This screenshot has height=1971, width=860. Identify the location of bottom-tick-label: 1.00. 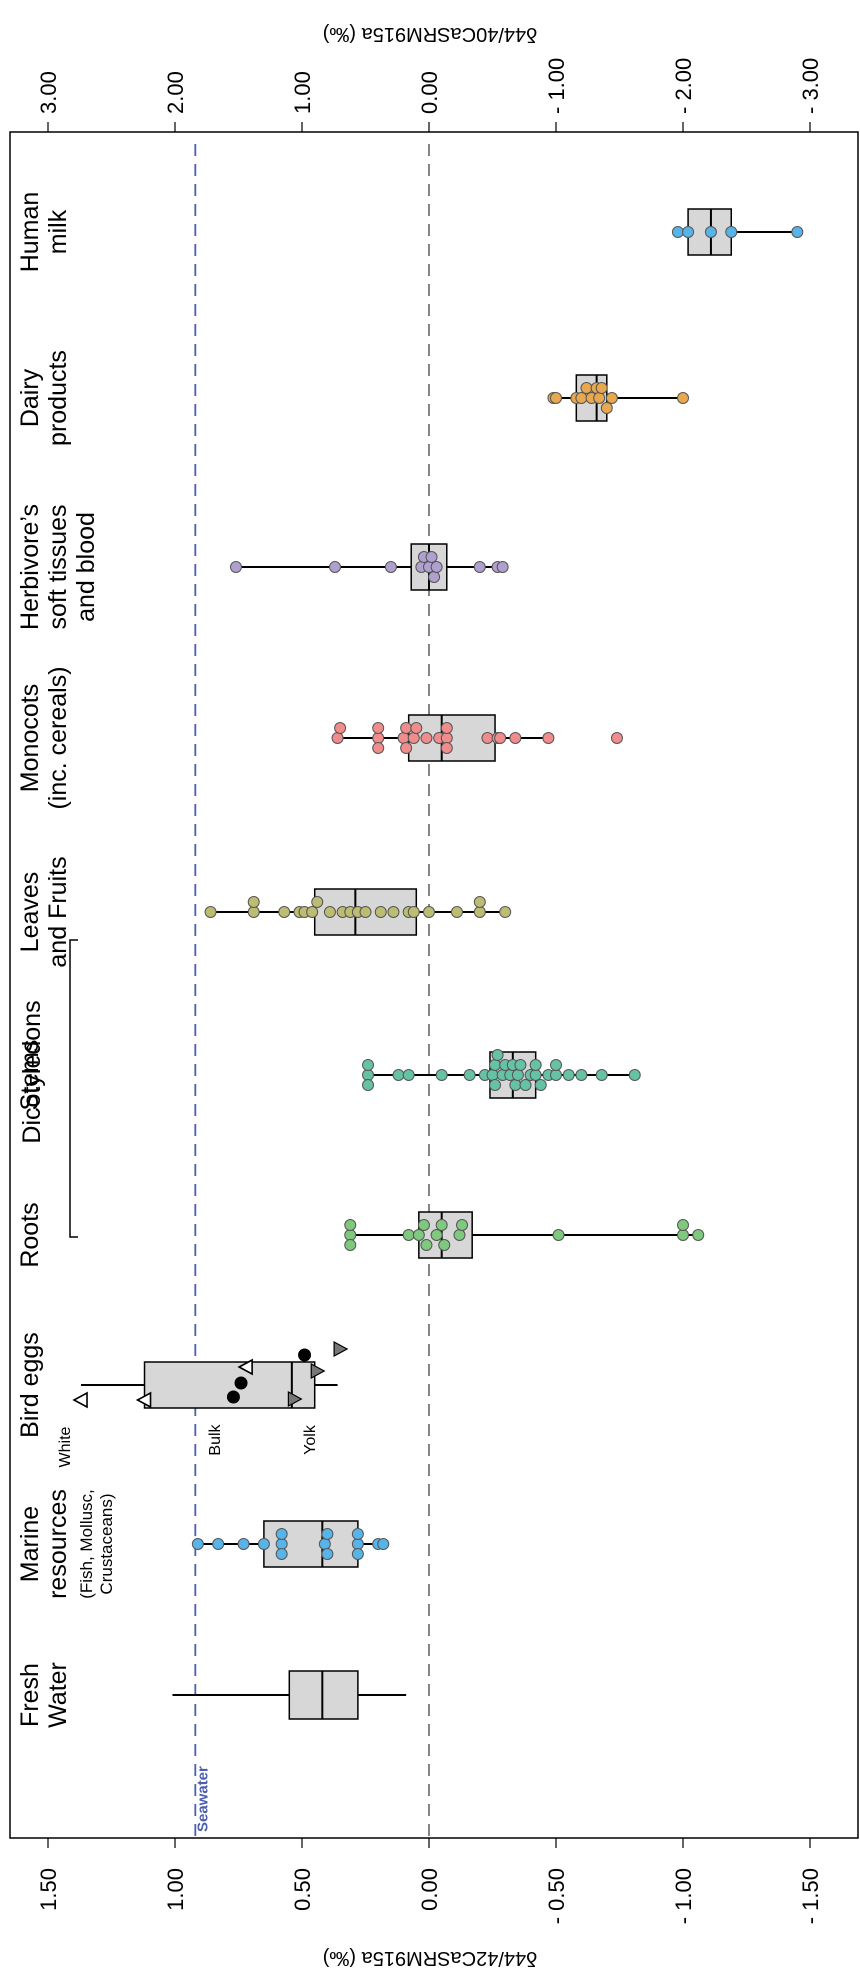
(175, 1889).